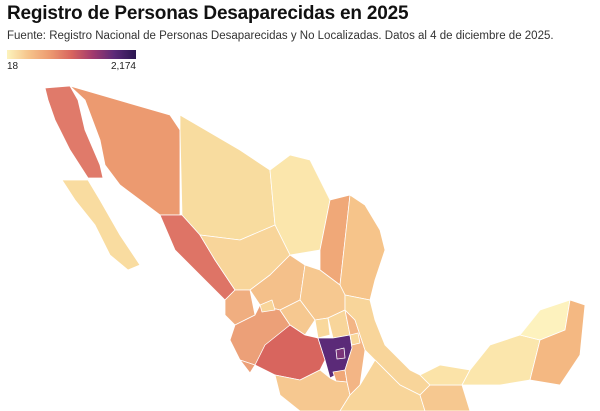  What do you see at coordinates (290, 352) in the screenshot?
I see `state-michoacan` at bounding box center [290, 352].